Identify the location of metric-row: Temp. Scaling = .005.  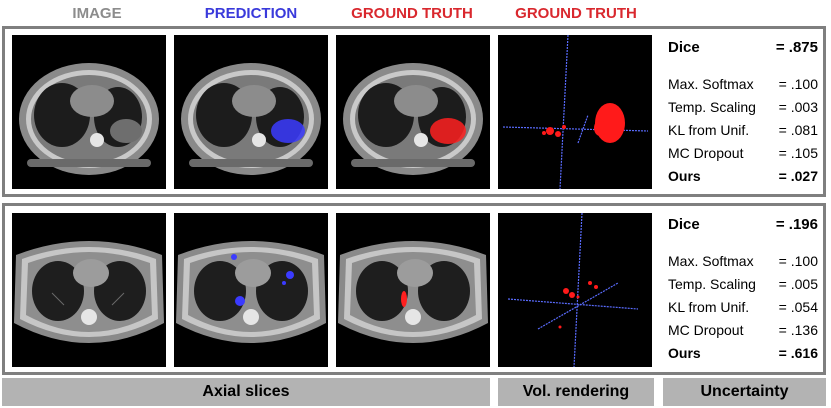
(743, 284).